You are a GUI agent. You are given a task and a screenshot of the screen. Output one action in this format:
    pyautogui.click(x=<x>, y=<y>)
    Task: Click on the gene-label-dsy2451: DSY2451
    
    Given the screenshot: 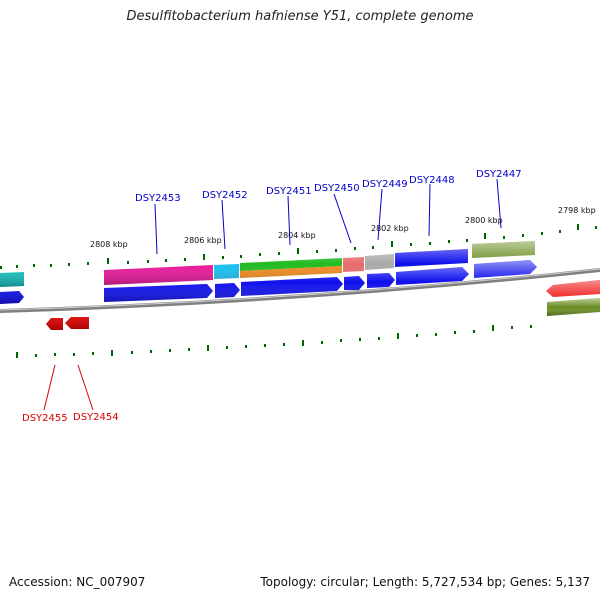 What is the action you would take?
    pyautogui.click(x=289, y=191)
    